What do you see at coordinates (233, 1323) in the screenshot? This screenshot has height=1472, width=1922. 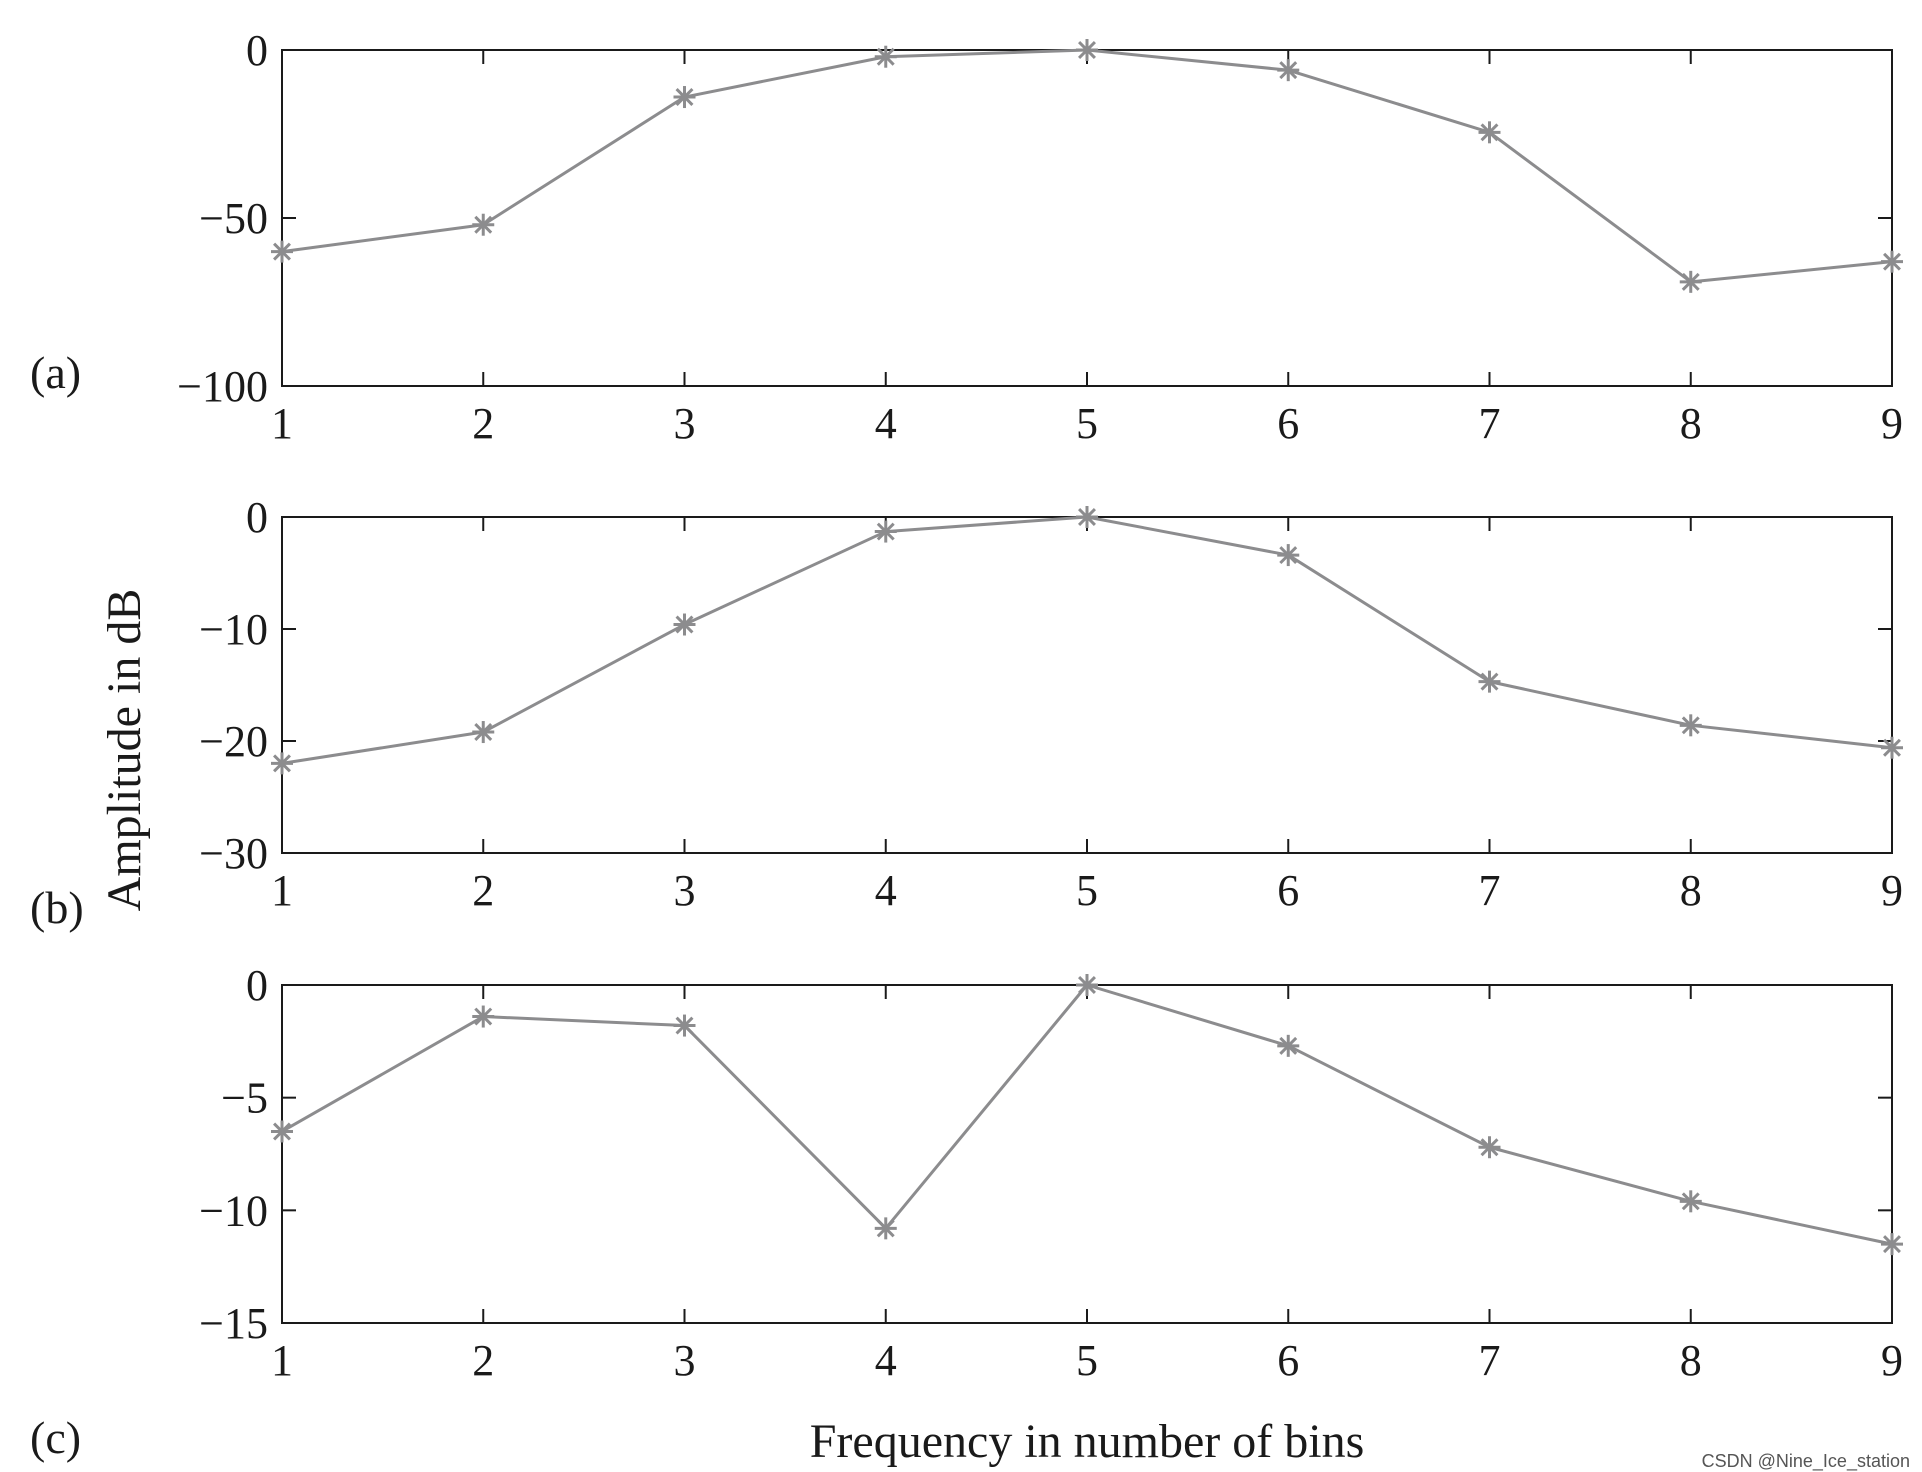 I see `y-tick-label: −15` at bounding box center [233, 1323].